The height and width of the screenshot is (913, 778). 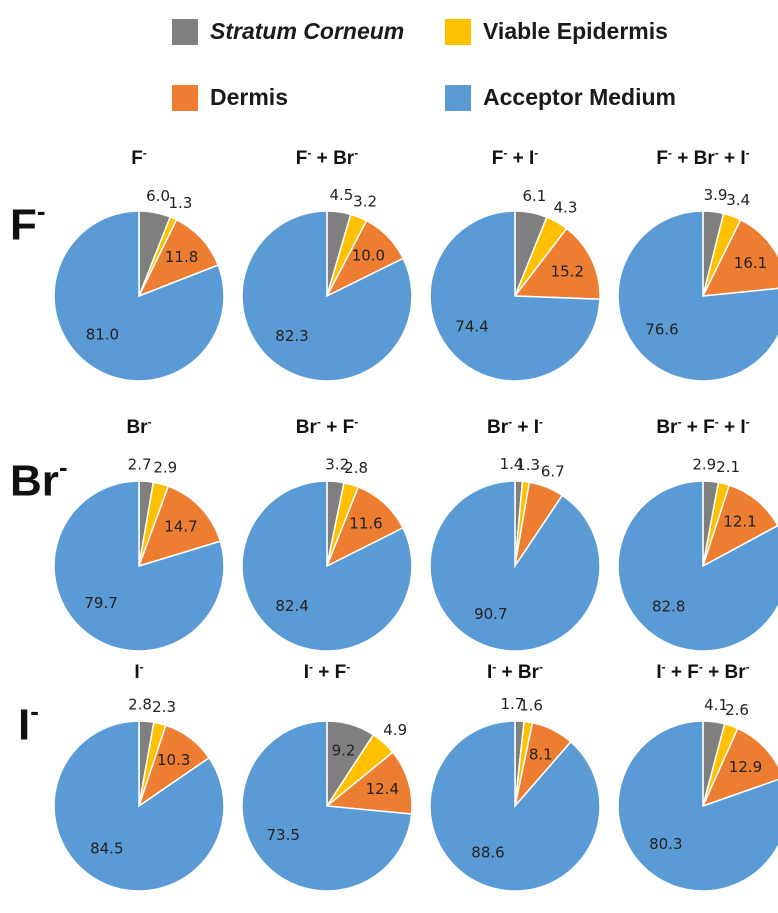 I want to click on pie-title: F- + Br- + I-, so click(x=702, y=157).